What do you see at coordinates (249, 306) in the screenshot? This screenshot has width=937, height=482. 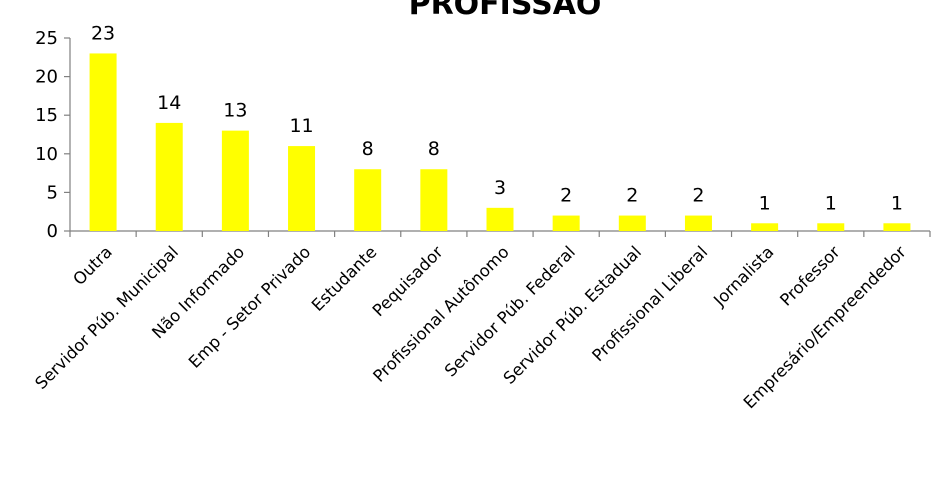 I see `category-label: Emp - Setor Privado` at bounding box center [249, 306].